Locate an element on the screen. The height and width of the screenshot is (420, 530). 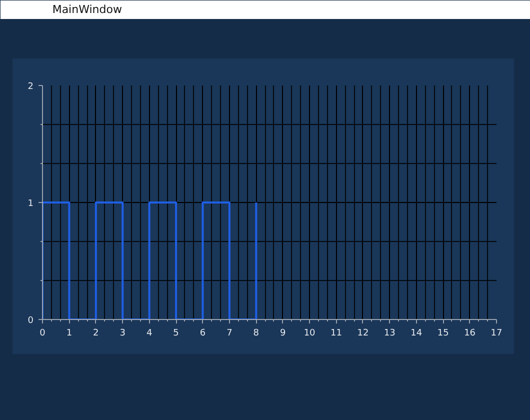
x-tick-label: 17 is located at coordinates (496, 333).